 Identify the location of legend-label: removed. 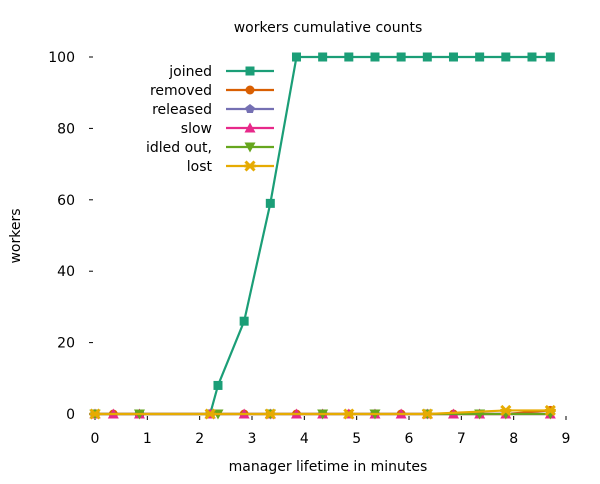
(181, 91).